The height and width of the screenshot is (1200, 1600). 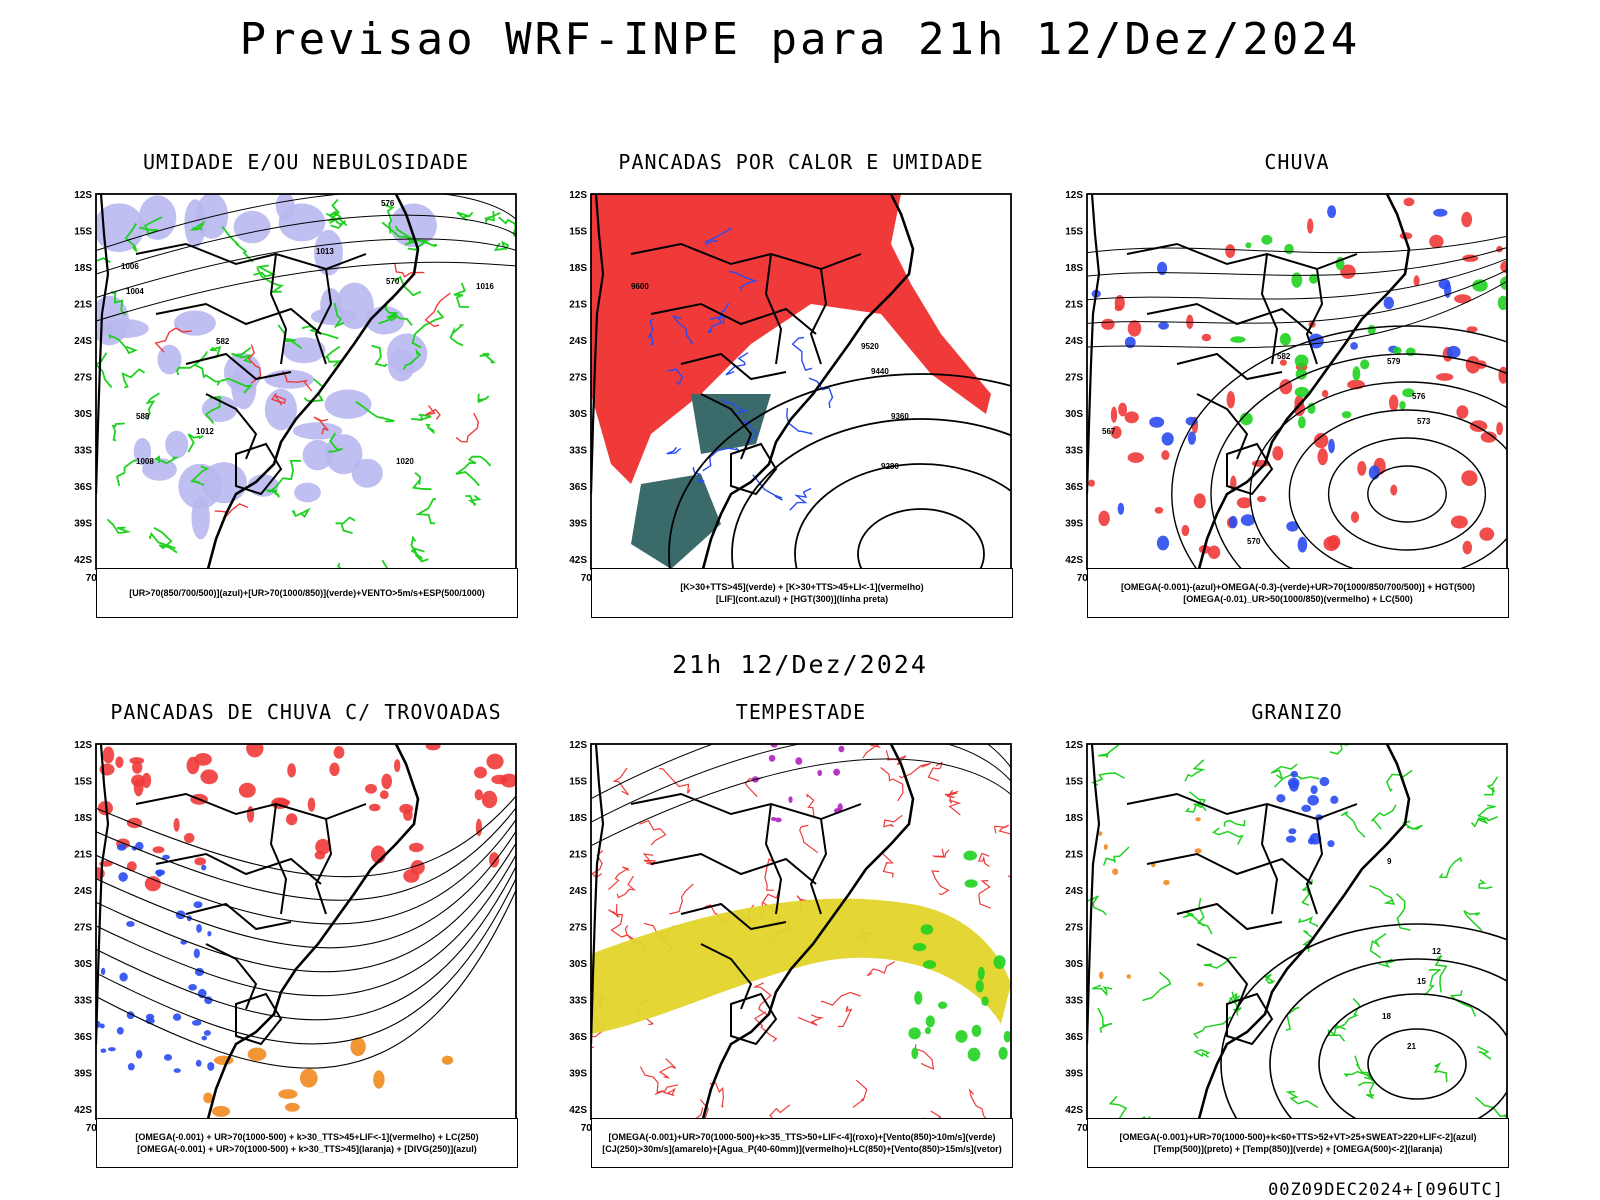 I want to click on panel-title: GRANIZO, so click(x=1297, y=712).